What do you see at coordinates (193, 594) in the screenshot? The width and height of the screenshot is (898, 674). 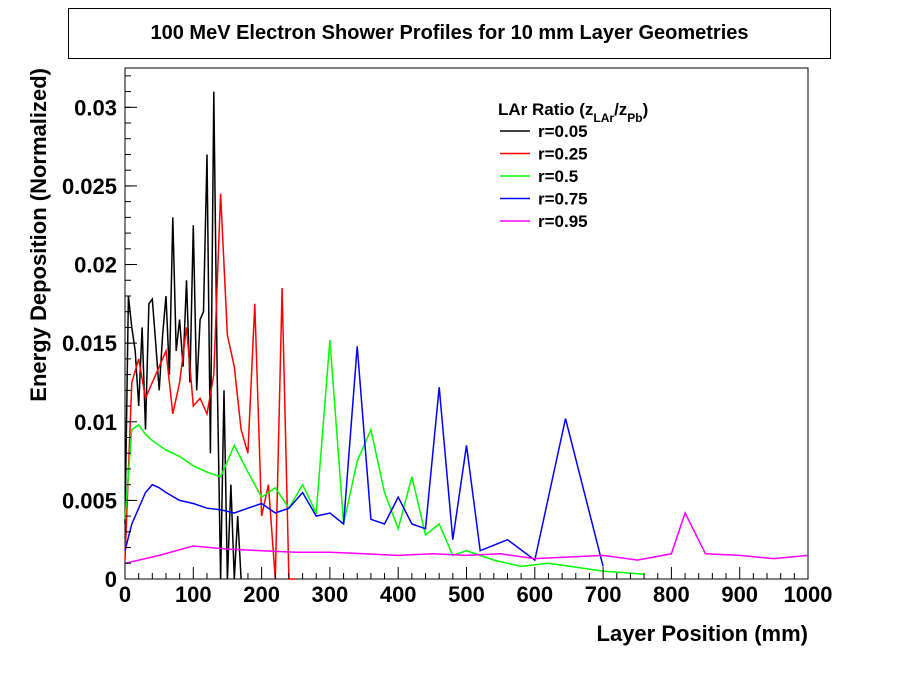 I see `x-tick-label-1: 100` at bounding box center [193, 594].